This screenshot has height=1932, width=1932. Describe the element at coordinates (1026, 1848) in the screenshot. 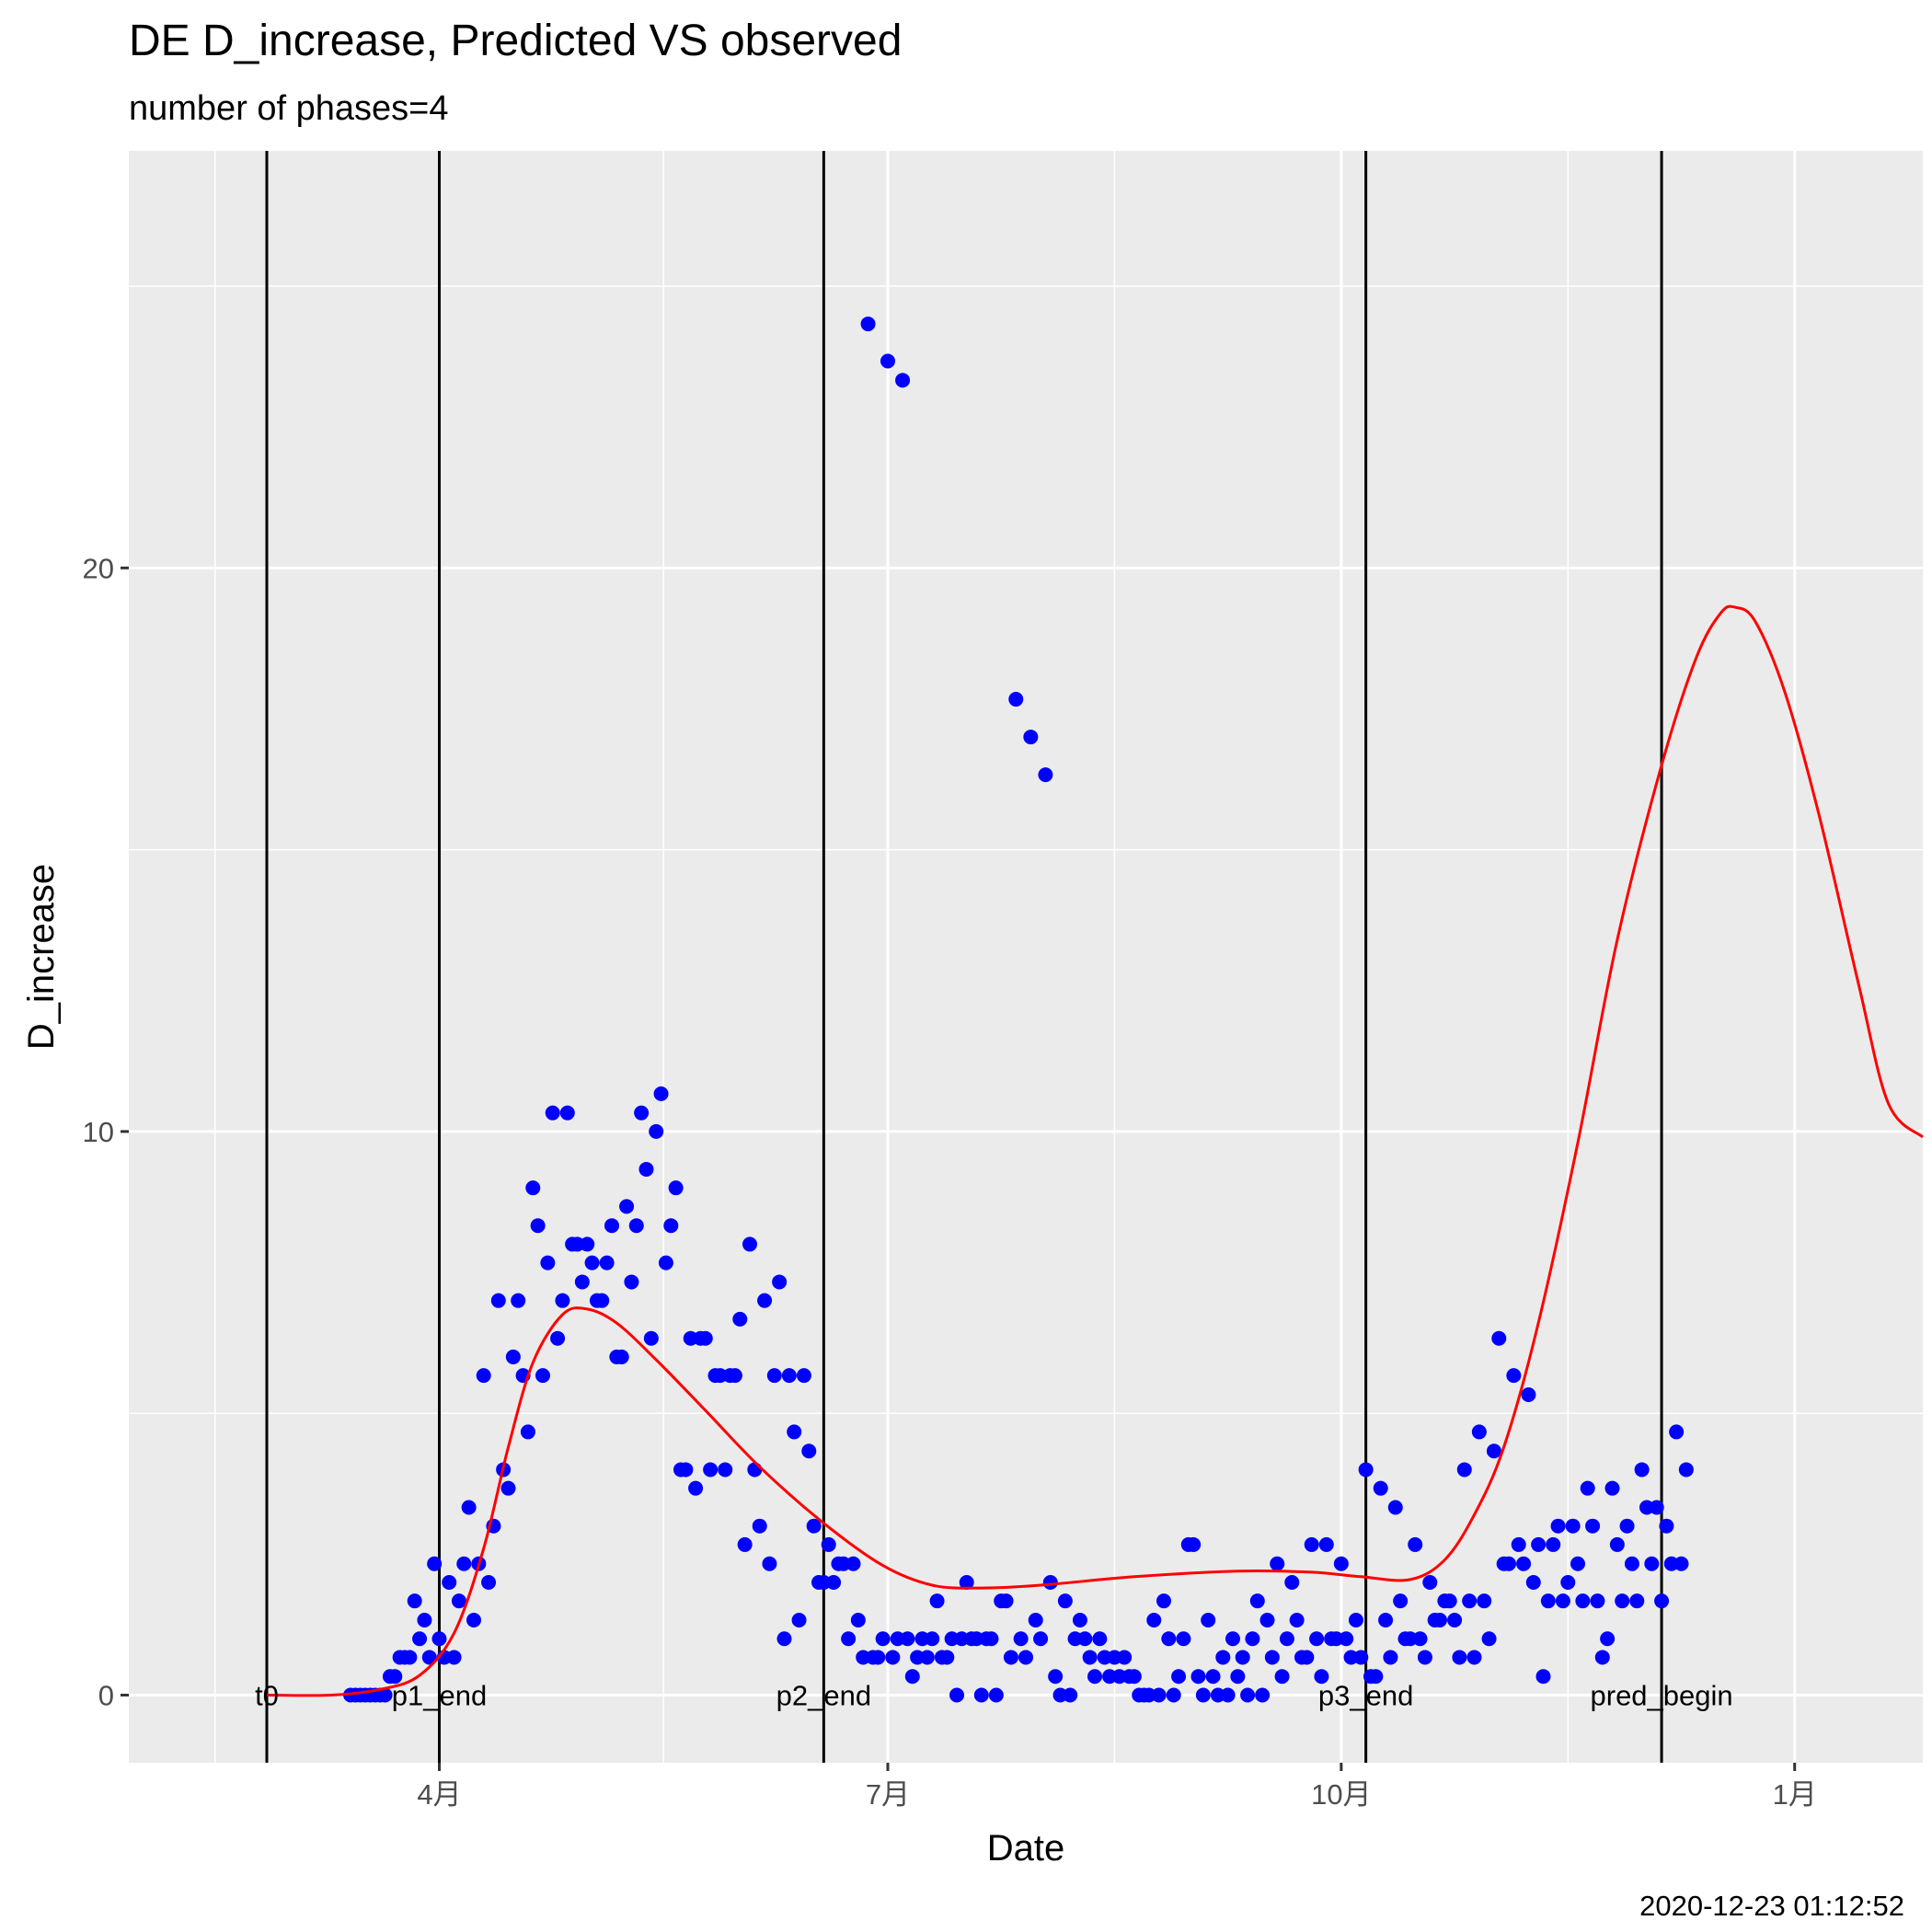

I see `x-axis-title: Date` at that location.